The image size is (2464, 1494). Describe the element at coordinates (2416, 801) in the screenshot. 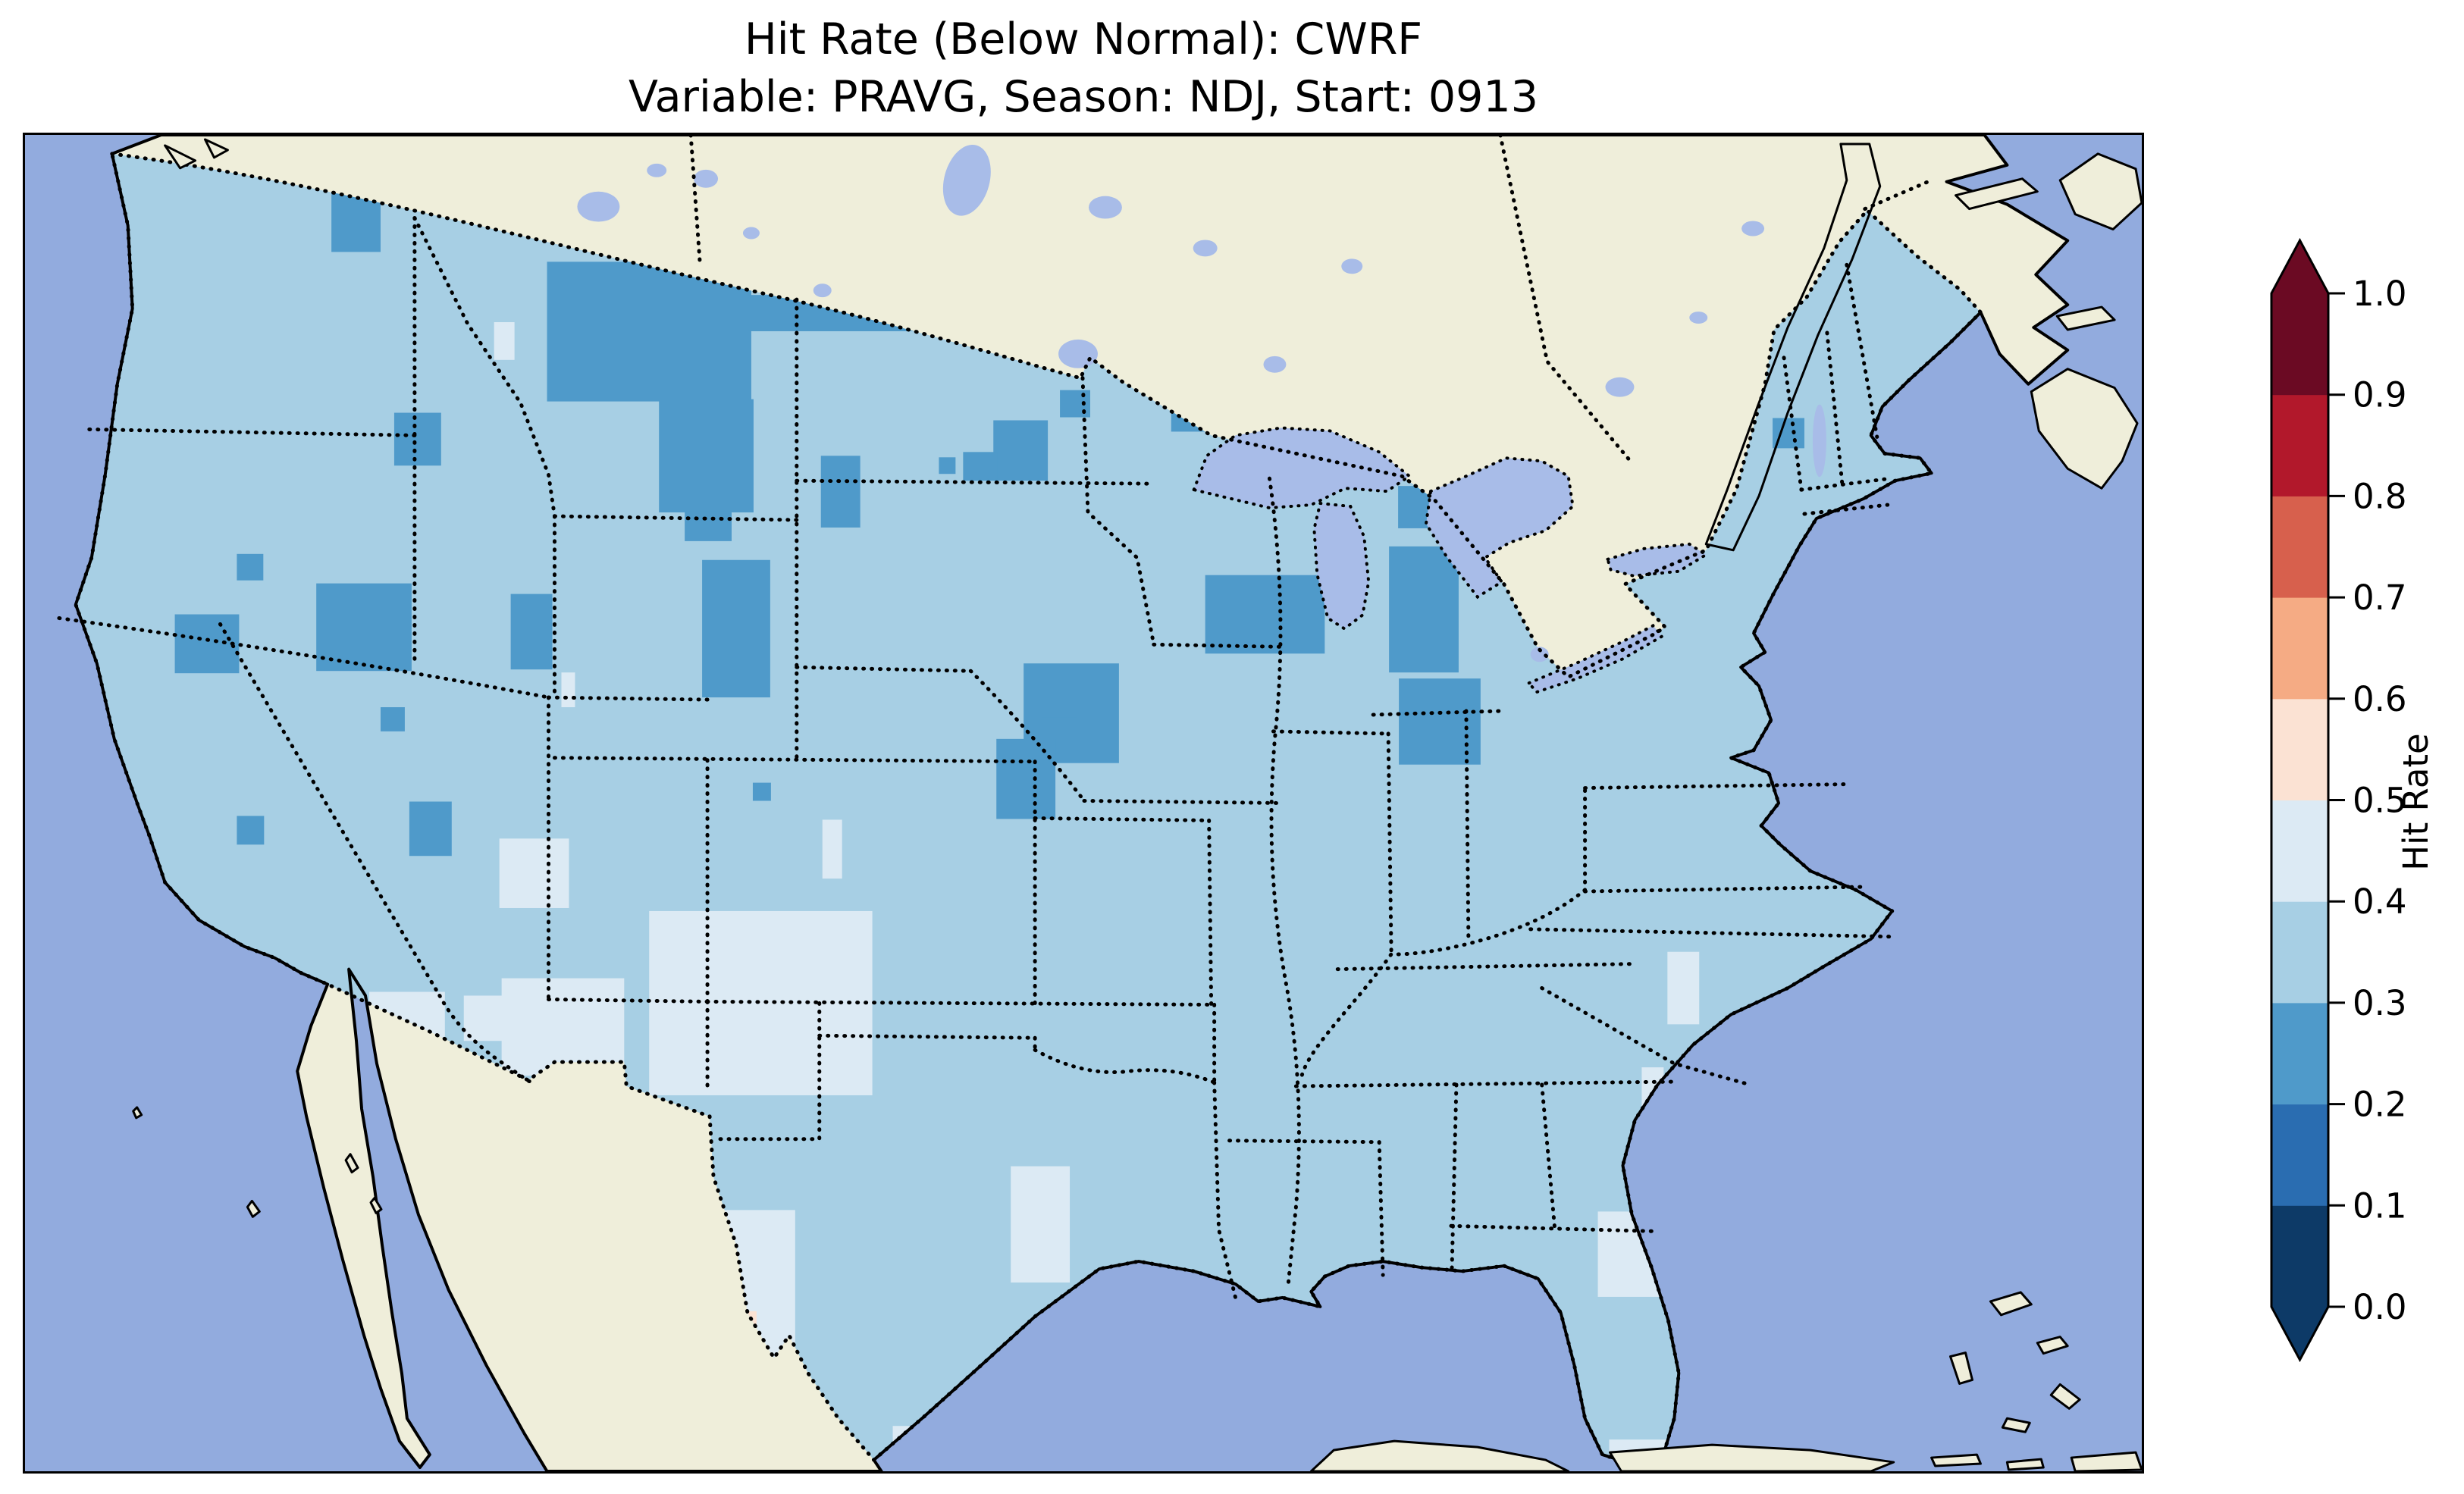

I see `colorbar-label: Hit Rate` at that location.